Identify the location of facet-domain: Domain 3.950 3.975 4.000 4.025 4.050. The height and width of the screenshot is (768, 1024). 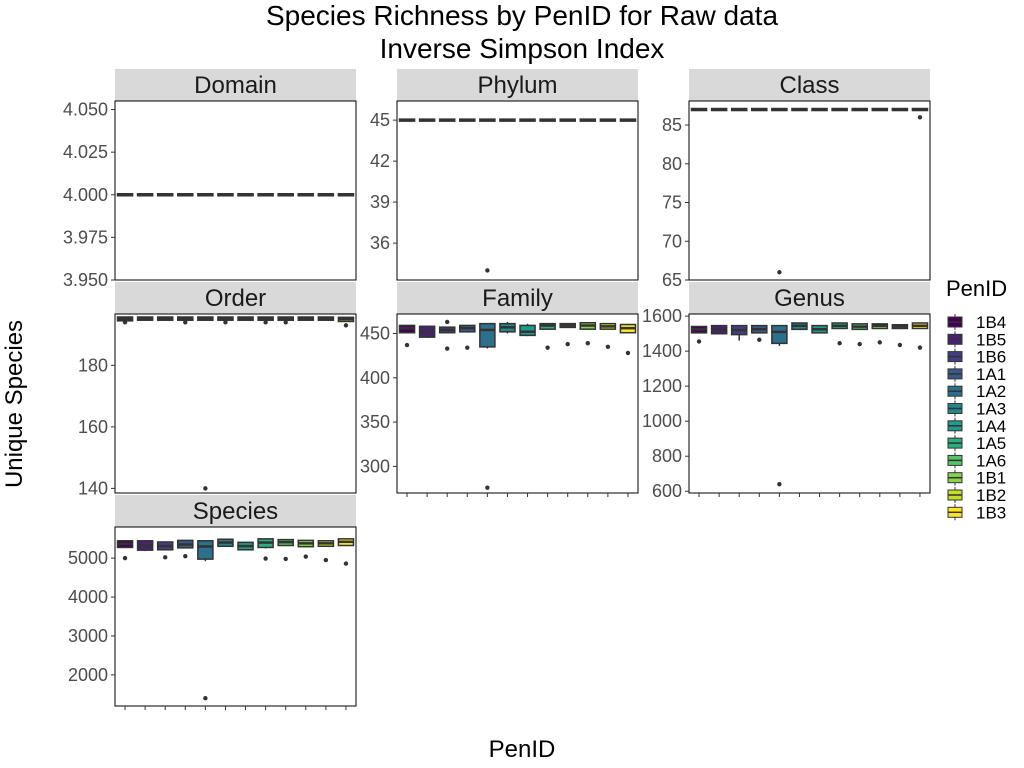
(210, 179).